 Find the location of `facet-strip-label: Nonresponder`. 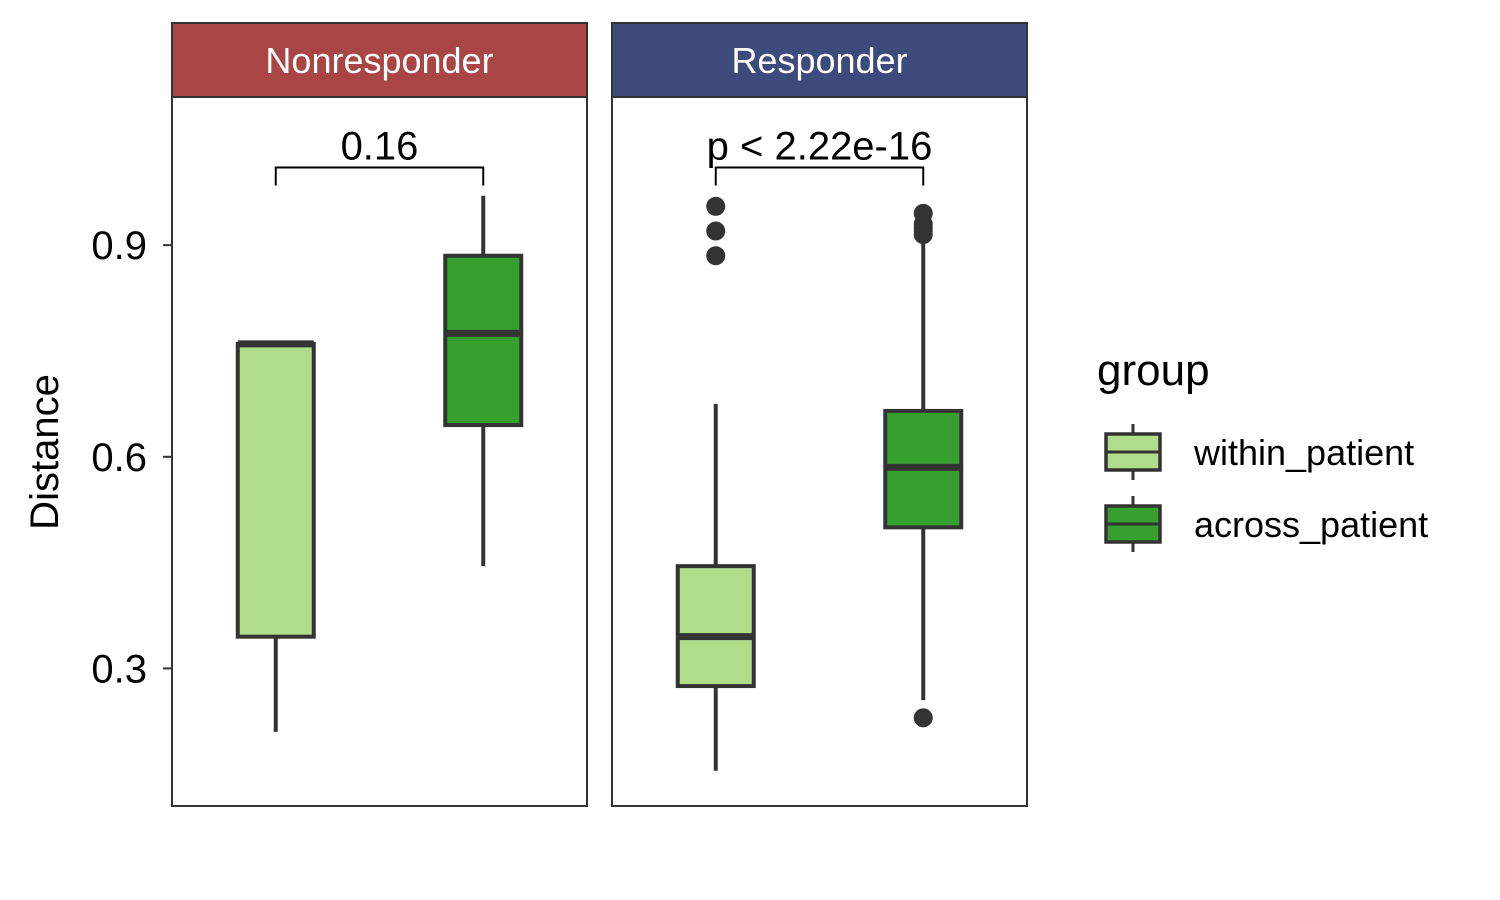

facet-strip-label: Nonresponder is located at coordinates (379, 60).